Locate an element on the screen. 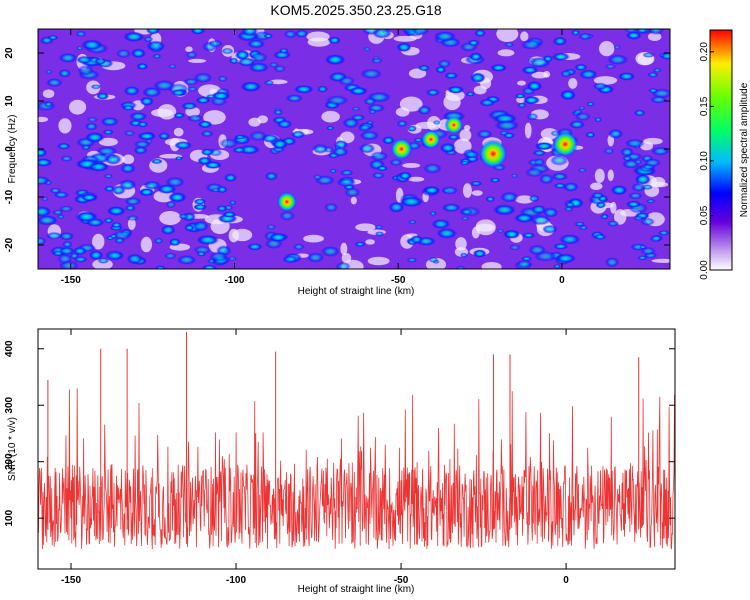 This screenshot has height=600, width=750. top-y-tick-label: 0 is located at coordinates (9, 149).